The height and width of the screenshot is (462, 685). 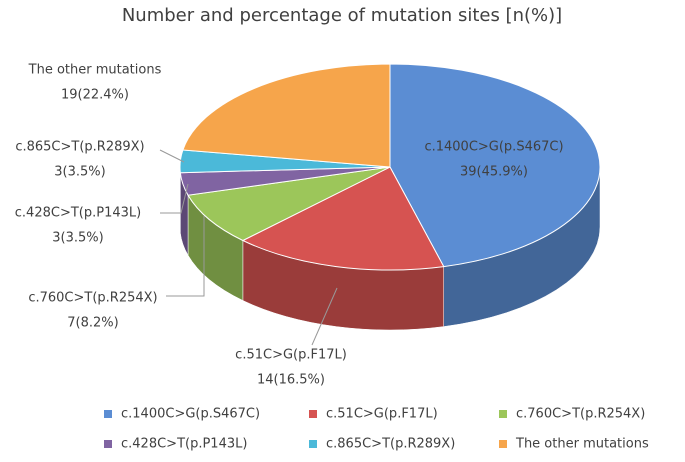 I want to click on data-label-name: The other mutations, so click(x=95, y=70).